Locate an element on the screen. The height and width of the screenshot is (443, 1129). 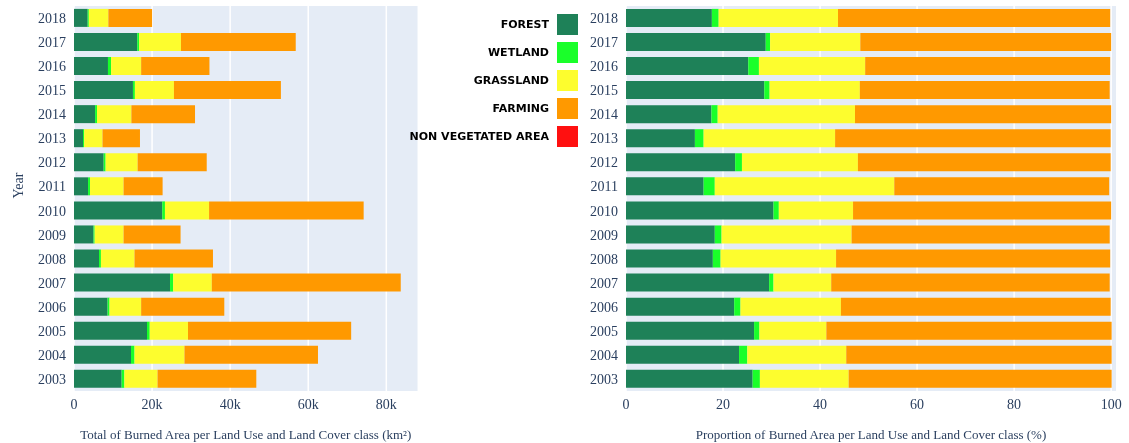
y-tick-label: 2003 is located at coordinates (52, 379).